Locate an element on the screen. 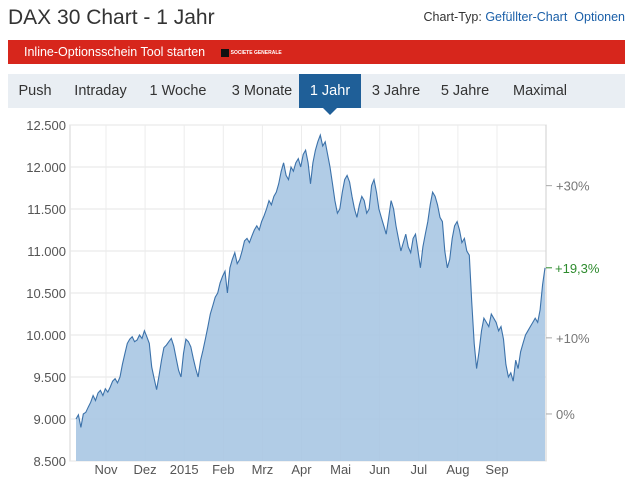  x-tick-label: Feb is located at coordinates (223, 469).